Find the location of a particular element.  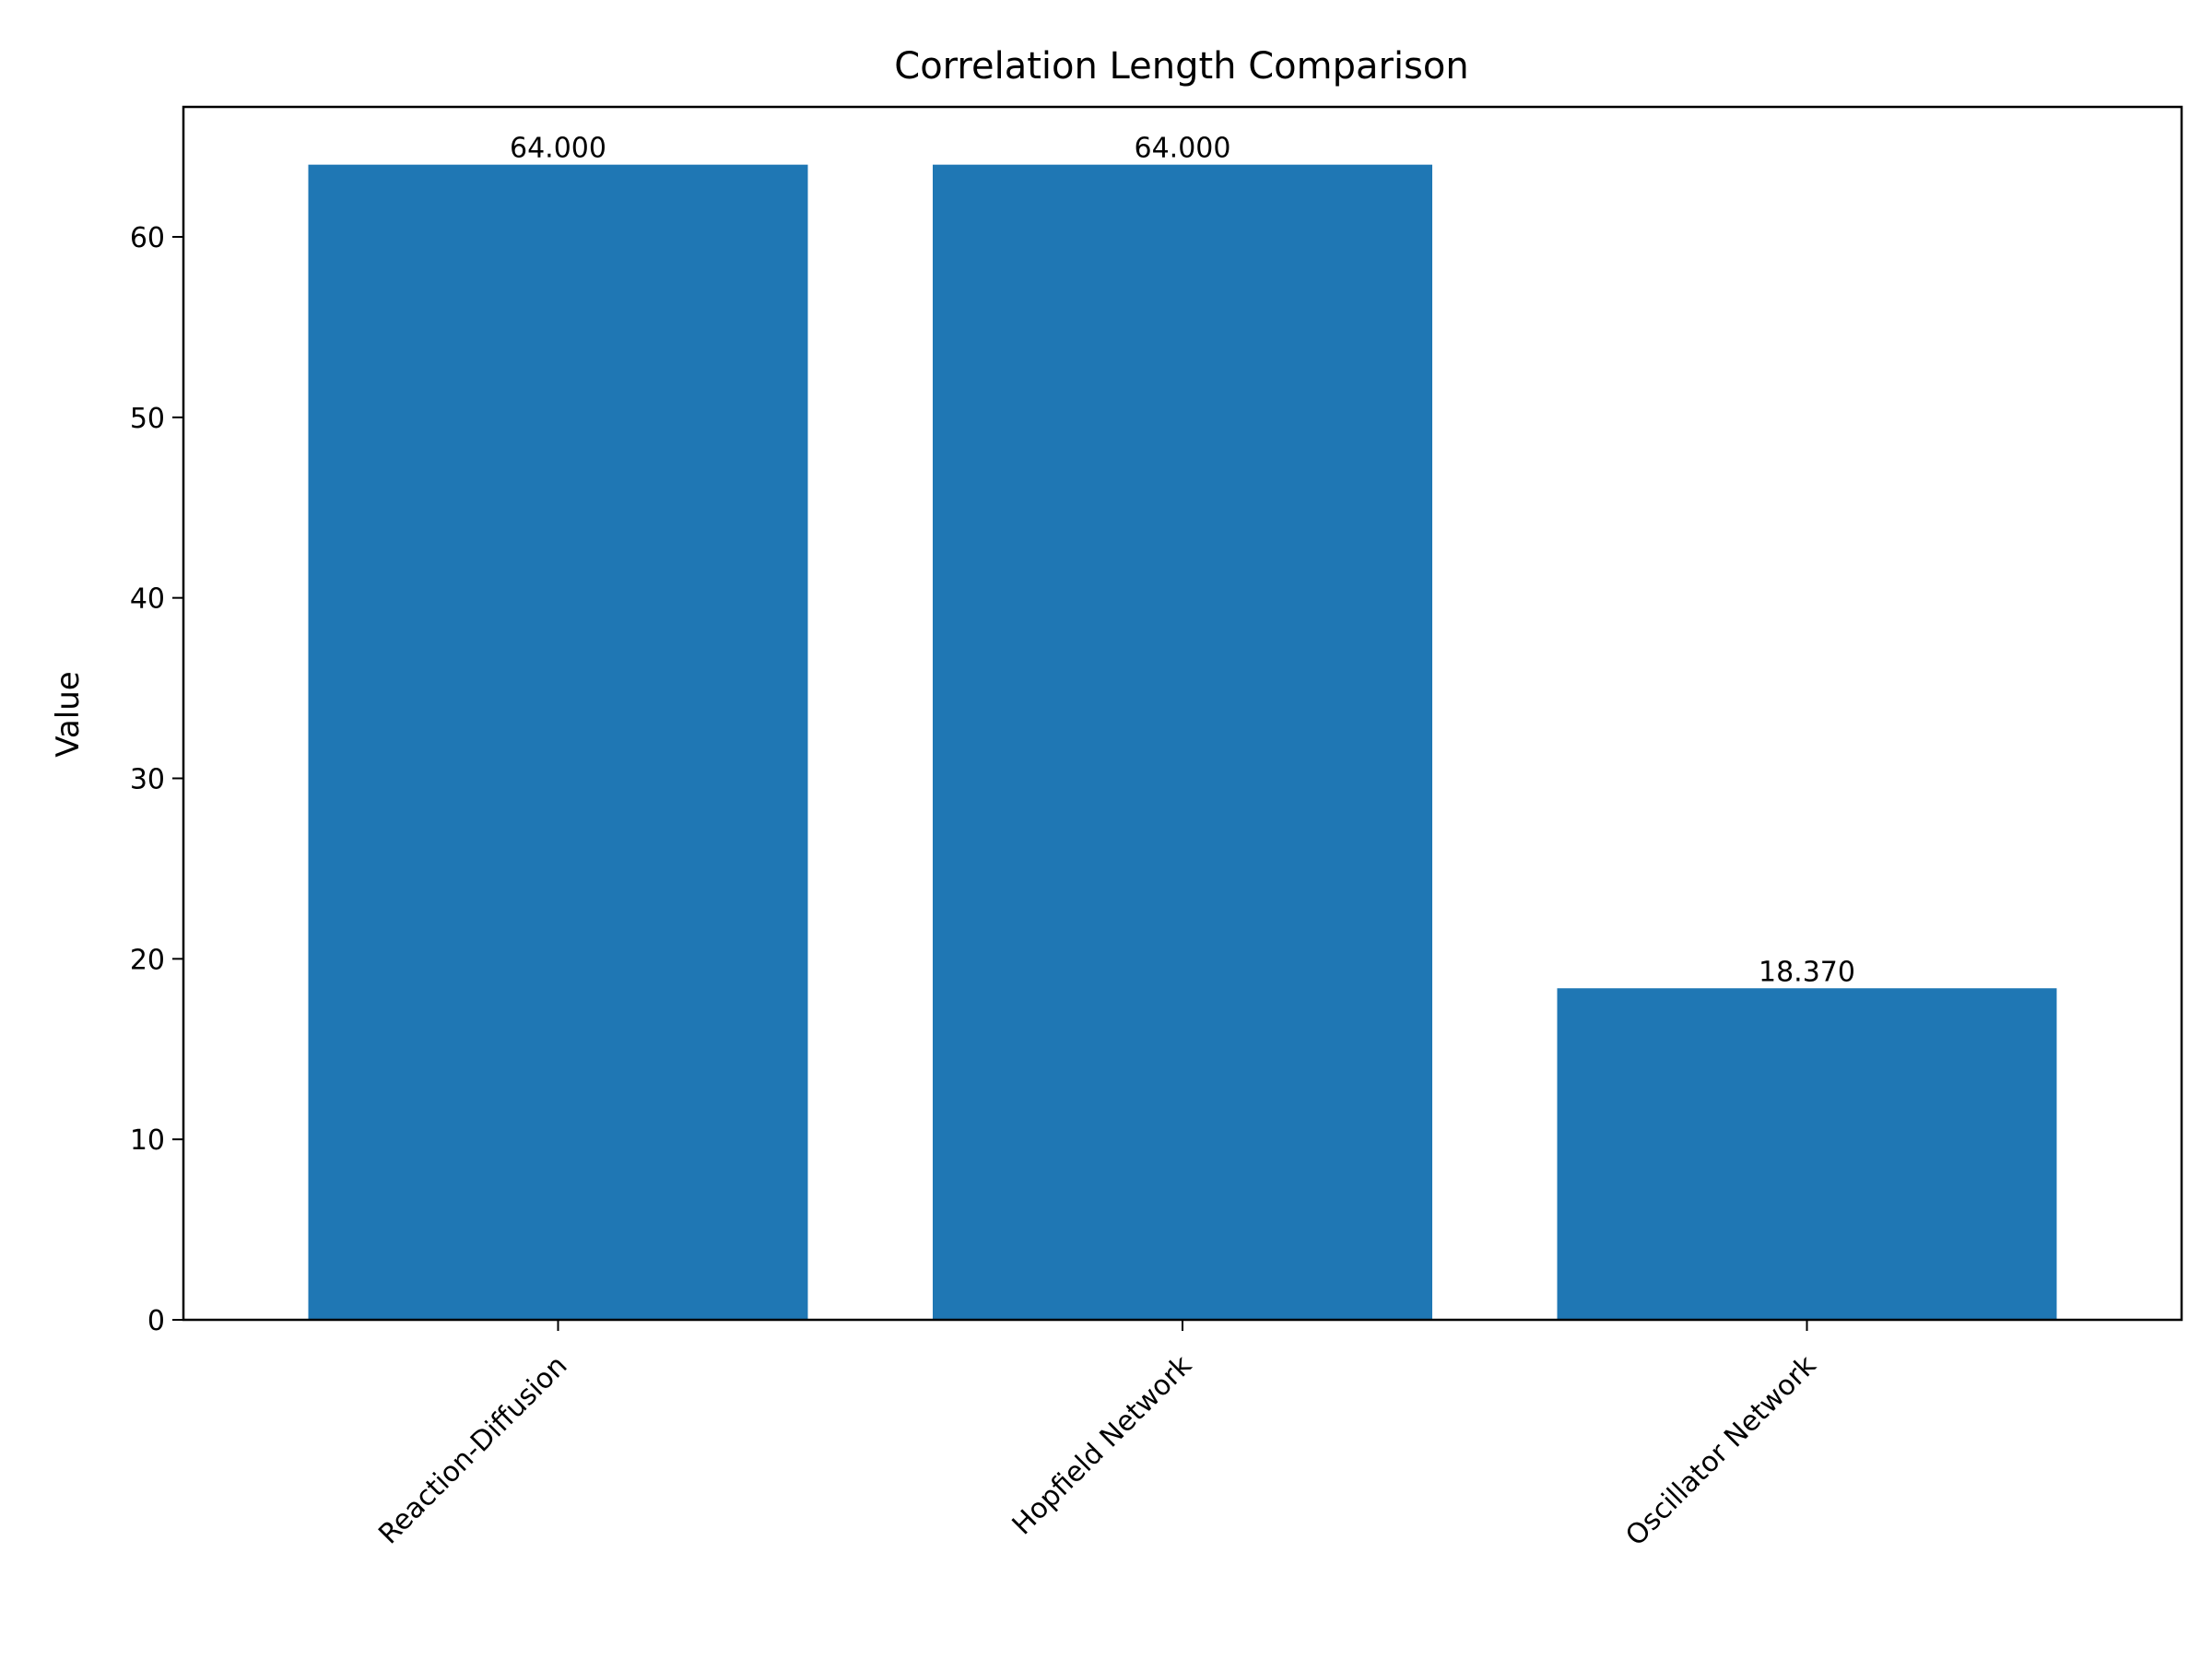

x-tick-label-3: Oscillator Network is located at coordinates (1721, 1451).